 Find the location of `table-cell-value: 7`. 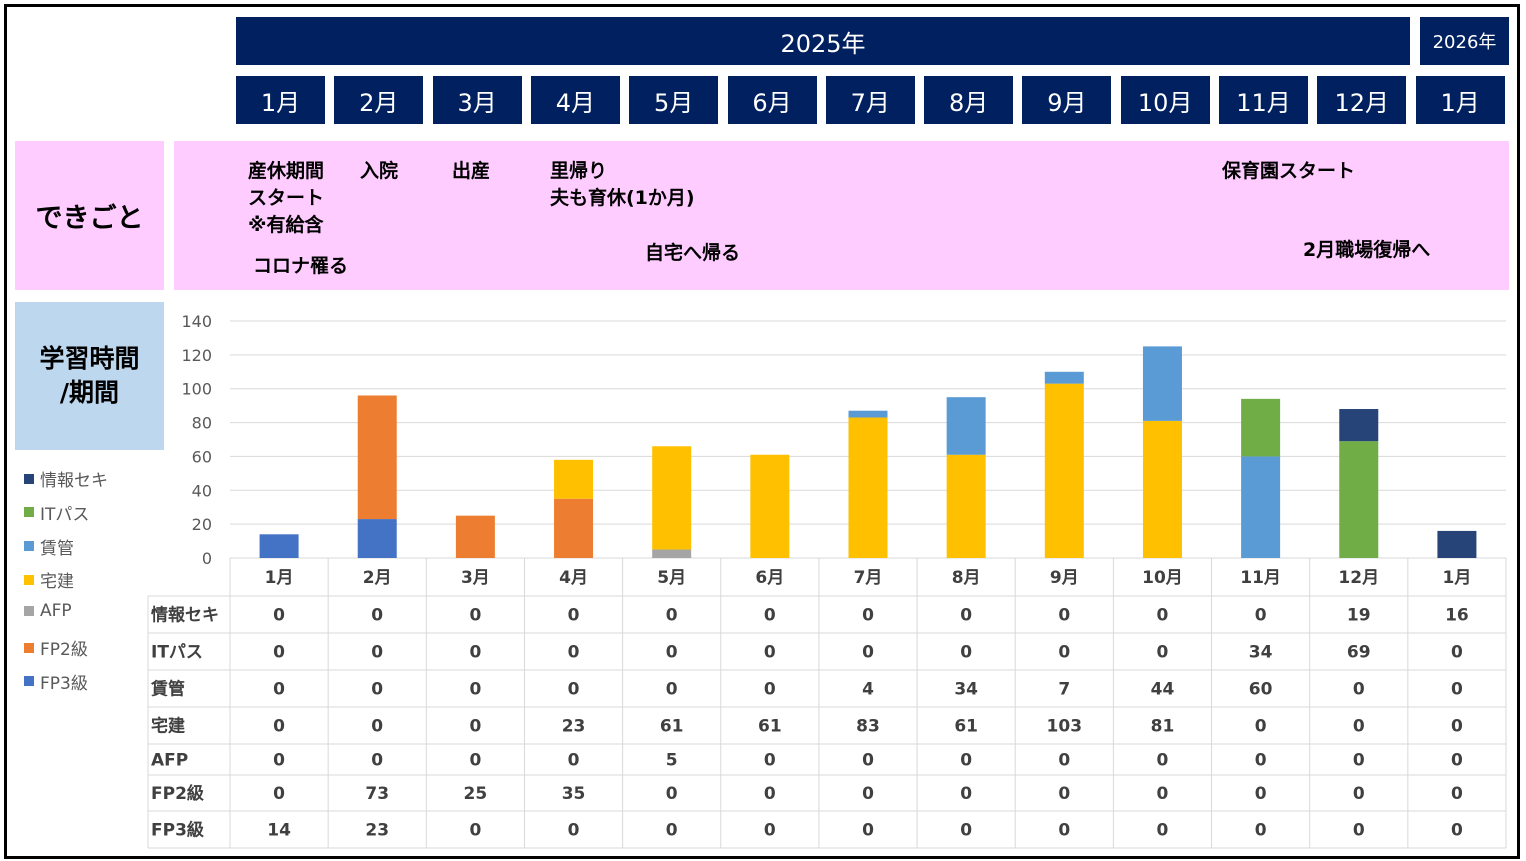

table-cell-value: 7 is located at coordinates (1064, 690).